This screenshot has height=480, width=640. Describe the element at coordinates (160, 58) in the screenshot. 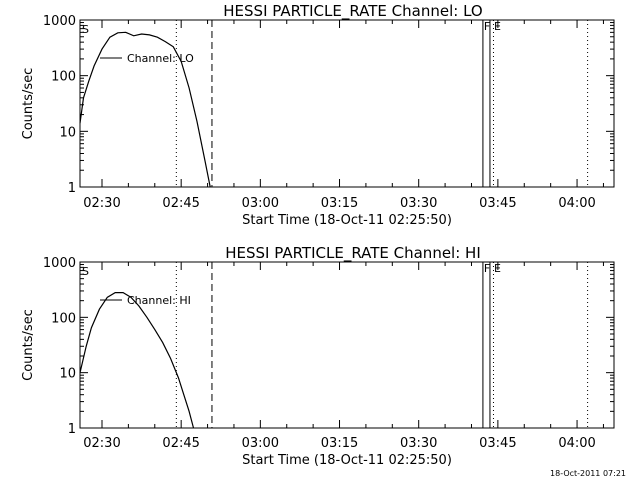

I see `legend-label: Channel: LO` at that location.